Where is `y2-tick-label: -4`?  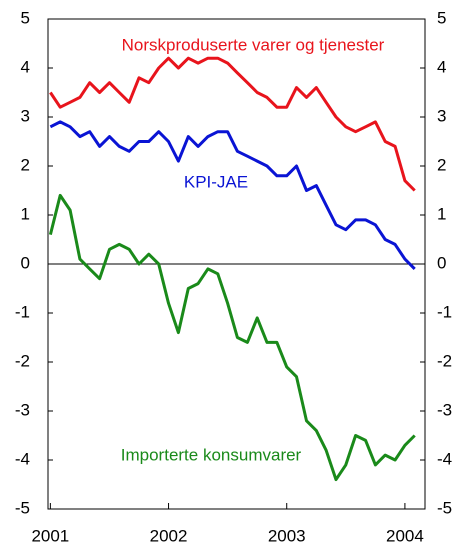
y2-tick-label: -4 is located at coordinates (444, 458).